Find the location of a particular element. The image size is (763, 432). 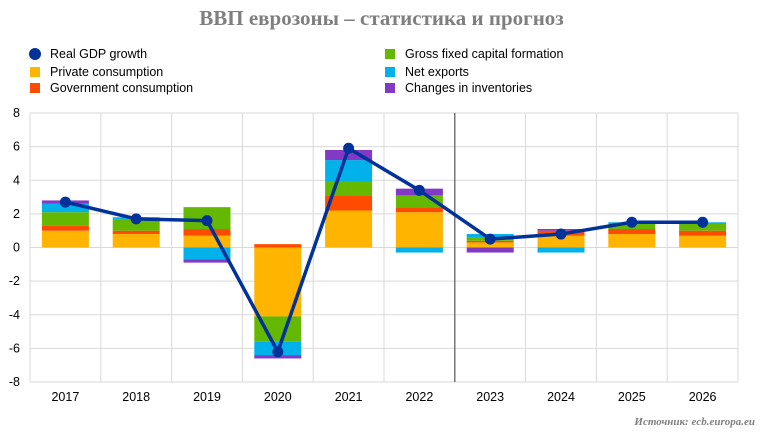

source-note: Источник: ecb.europa.eu is located at coordinates (694, 422).